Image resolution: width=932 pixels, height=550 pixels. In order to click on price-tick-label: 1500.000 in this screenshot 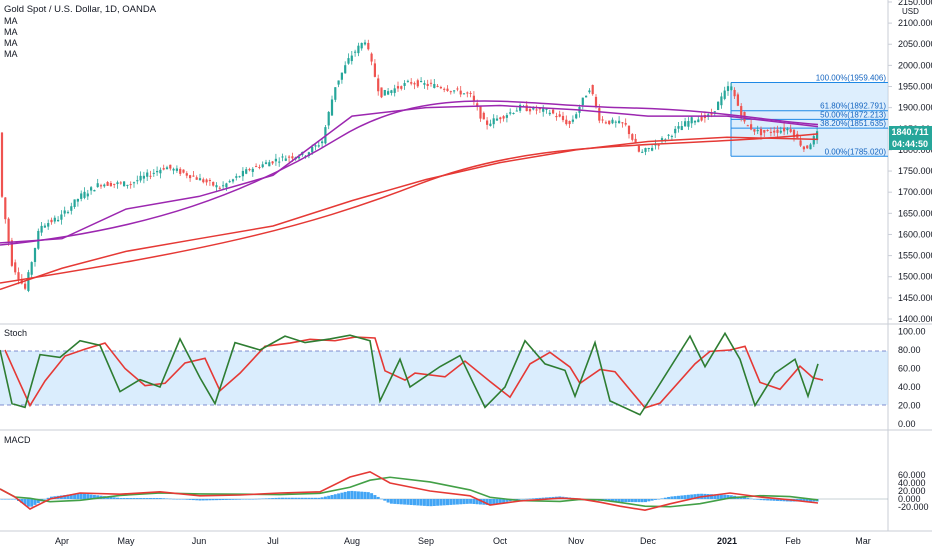, I will do `click(915, 277)`.